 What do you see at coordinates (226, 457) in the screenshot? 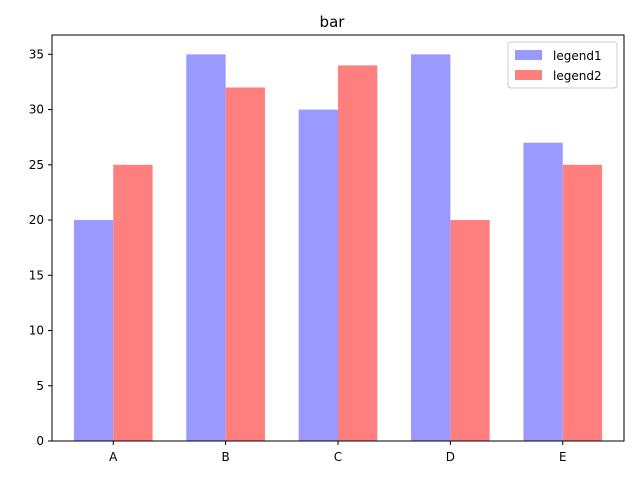
I see `x-tick-label-B: B` at bounding box center [226, 457].